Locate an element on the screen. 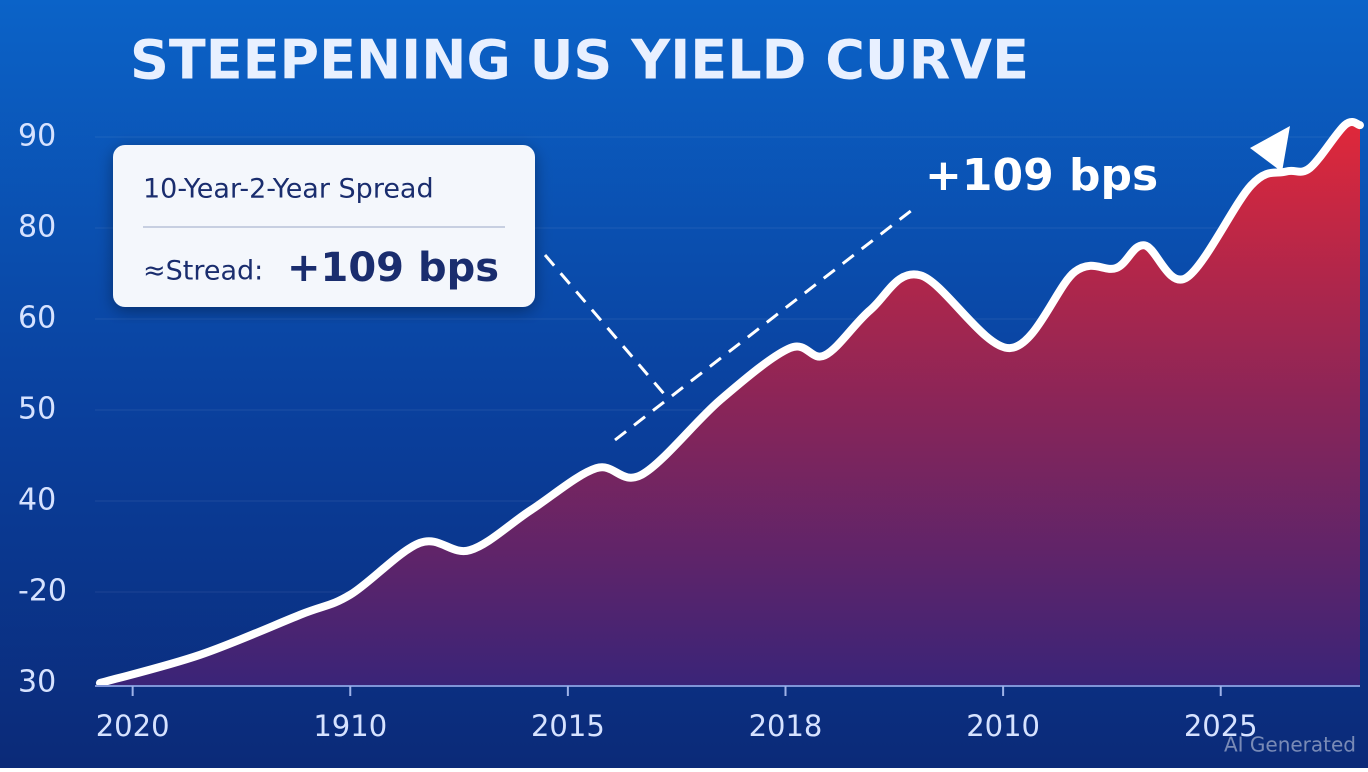 The height and width of the screenshot is (772, 1368). y-tick-label: 30 is located at coordinates (37, 682).